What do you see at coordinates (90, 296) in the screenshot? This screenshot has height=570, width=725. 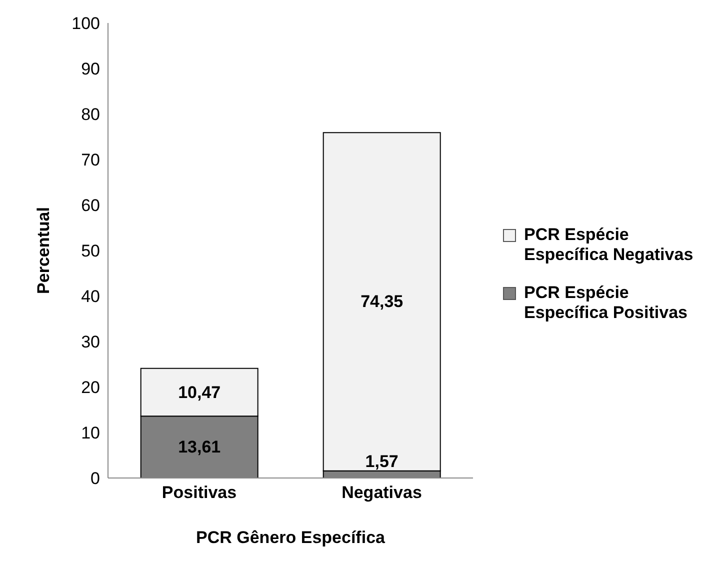 I see `y-tick-label: 40` at bounding box center [90, 296].